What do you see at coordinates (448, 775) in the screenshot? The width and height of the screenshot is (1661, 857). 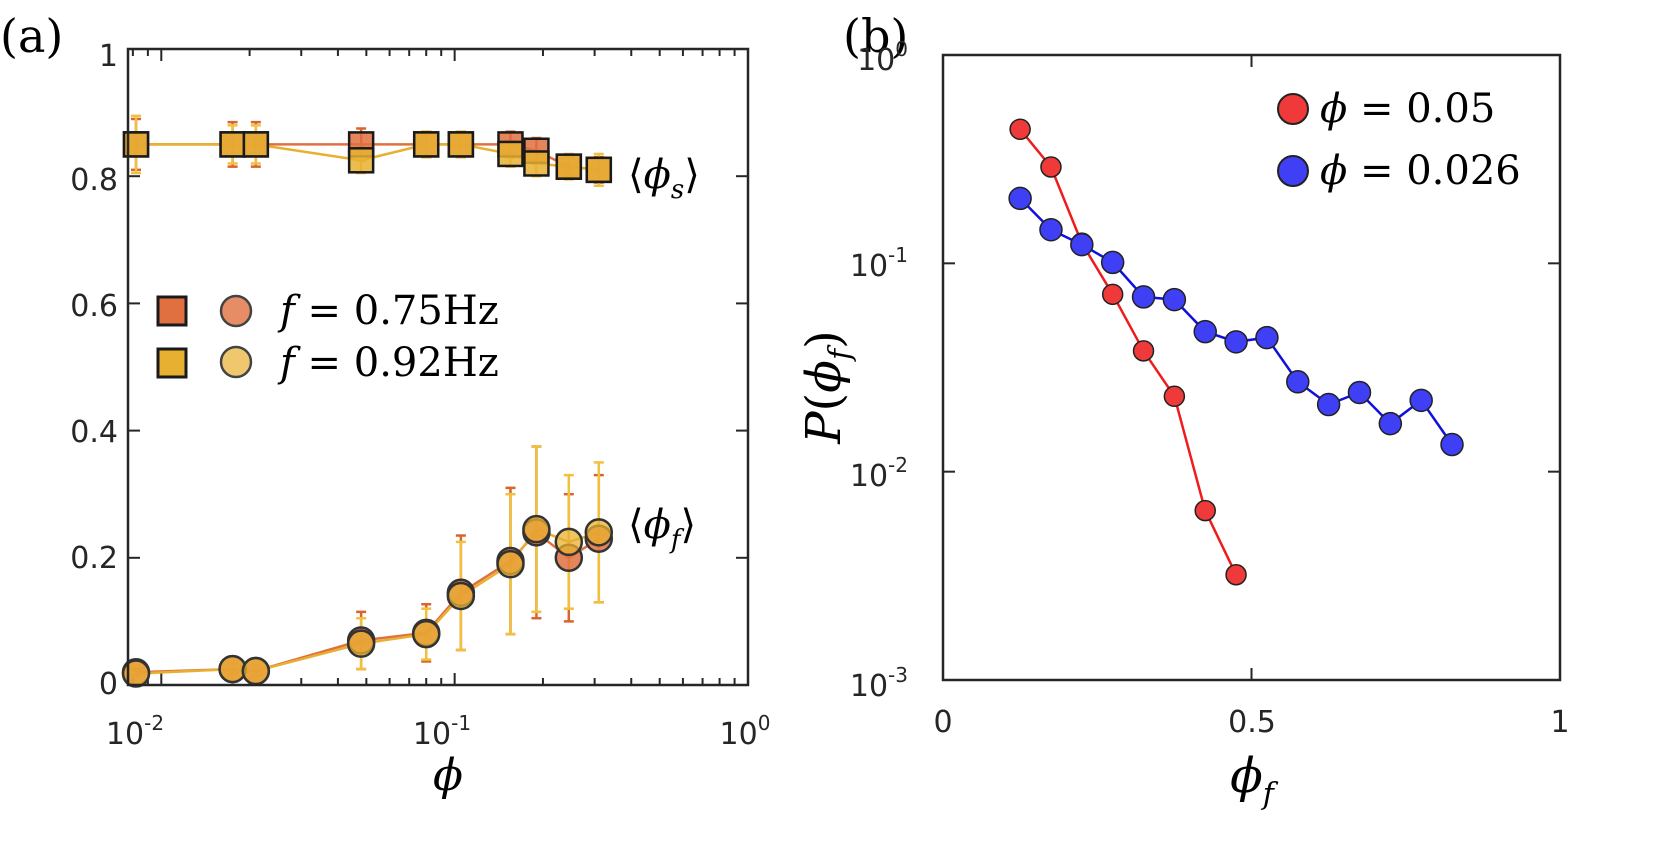 I see `panel-a-xlabel: ϕ` at bounding box center [448, 775].